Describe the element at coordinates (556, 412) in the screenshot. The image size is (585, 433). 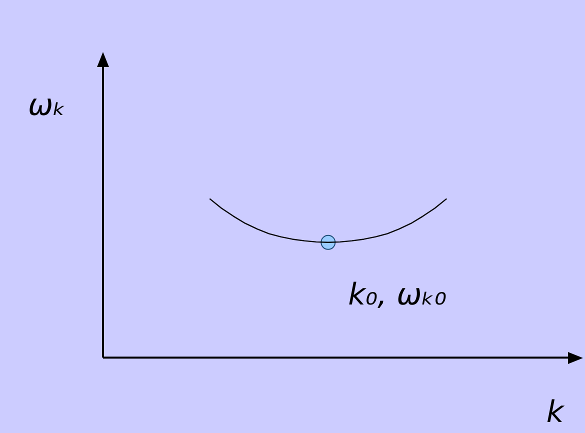
I see `x-axis-title: k` at that location.